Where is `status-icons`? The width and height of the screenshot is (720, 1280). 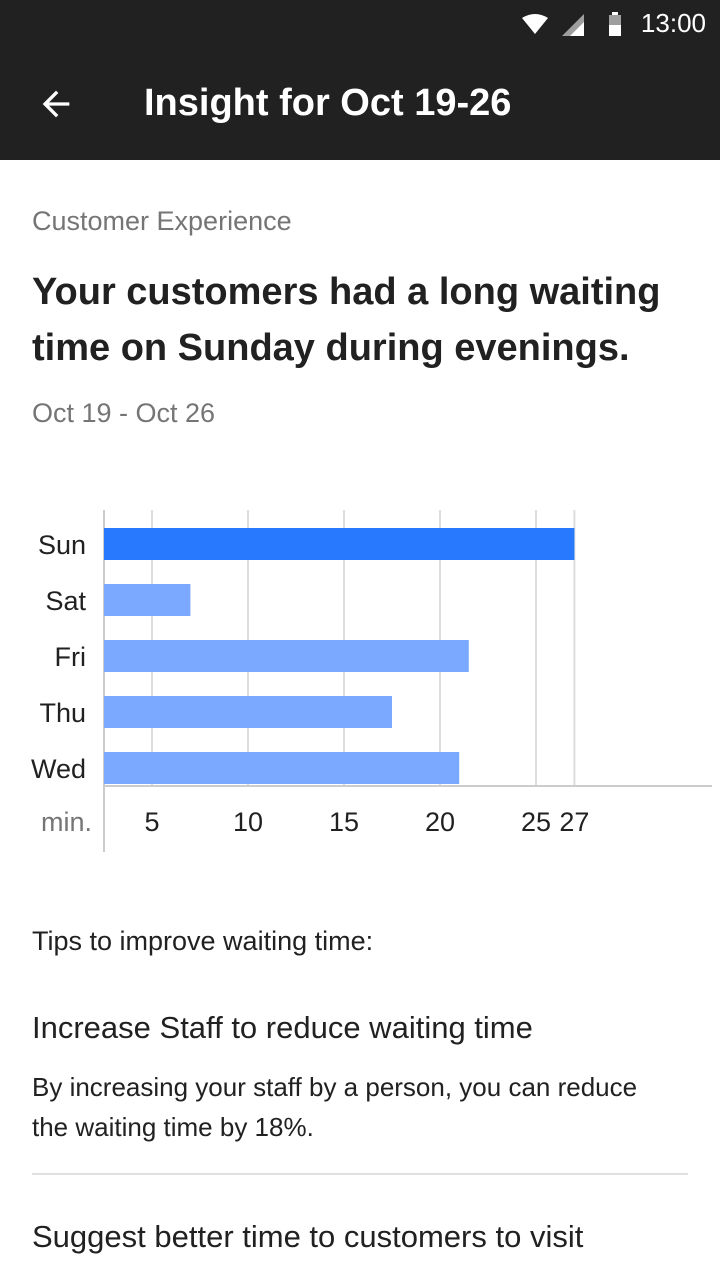
status-icons is located at coordinates (571, 24).